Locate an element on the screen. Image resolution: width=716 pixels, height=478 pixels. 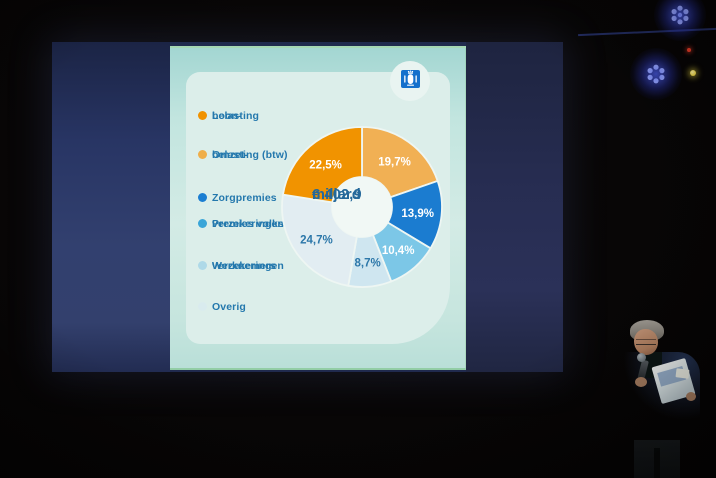
pie-label: 10,4% is located at coordinates (398, 251).